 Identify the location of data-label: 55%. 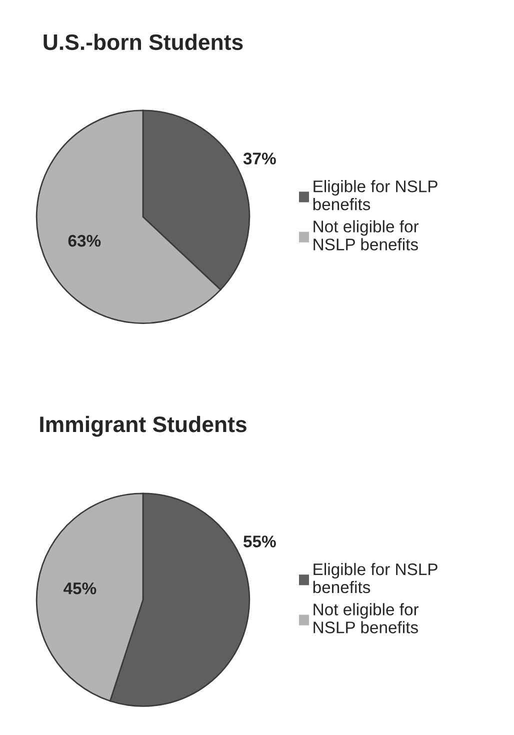
(260, 542).